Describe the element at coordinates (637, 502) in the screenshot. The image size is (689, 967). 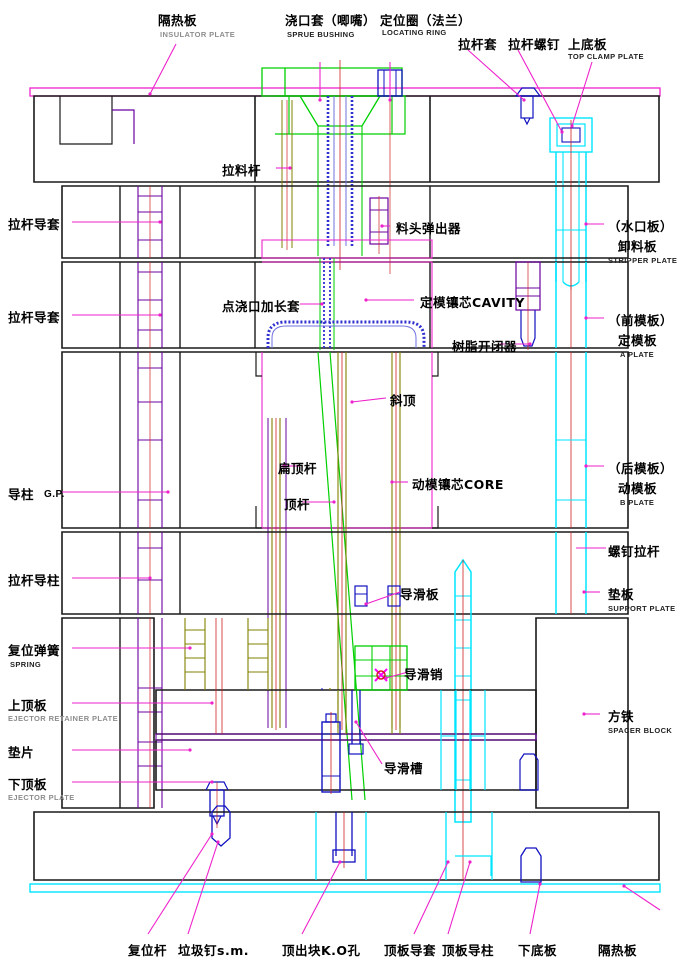
I see `label-b-plate-en: B PLATE` at that location.